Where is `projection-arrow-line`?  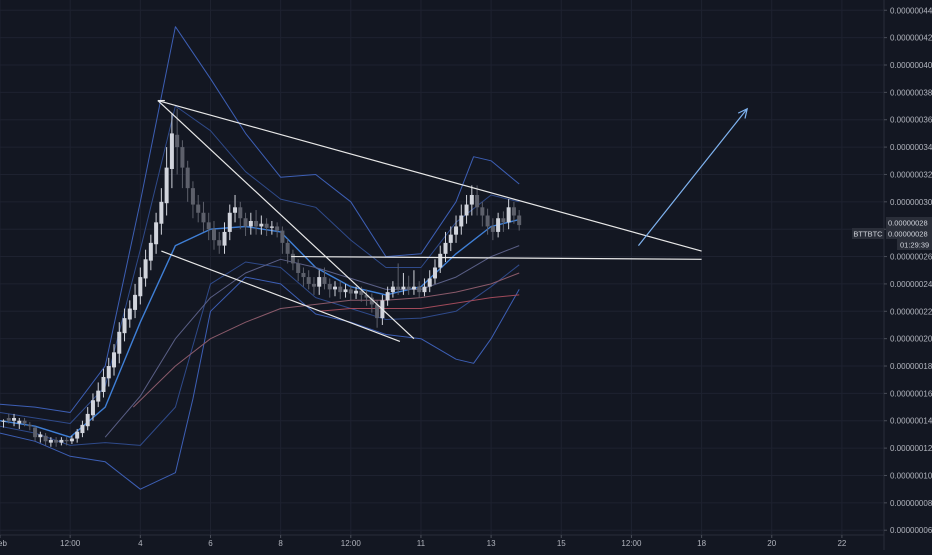 projection-arrow-line is located at coordinates (692, 177).